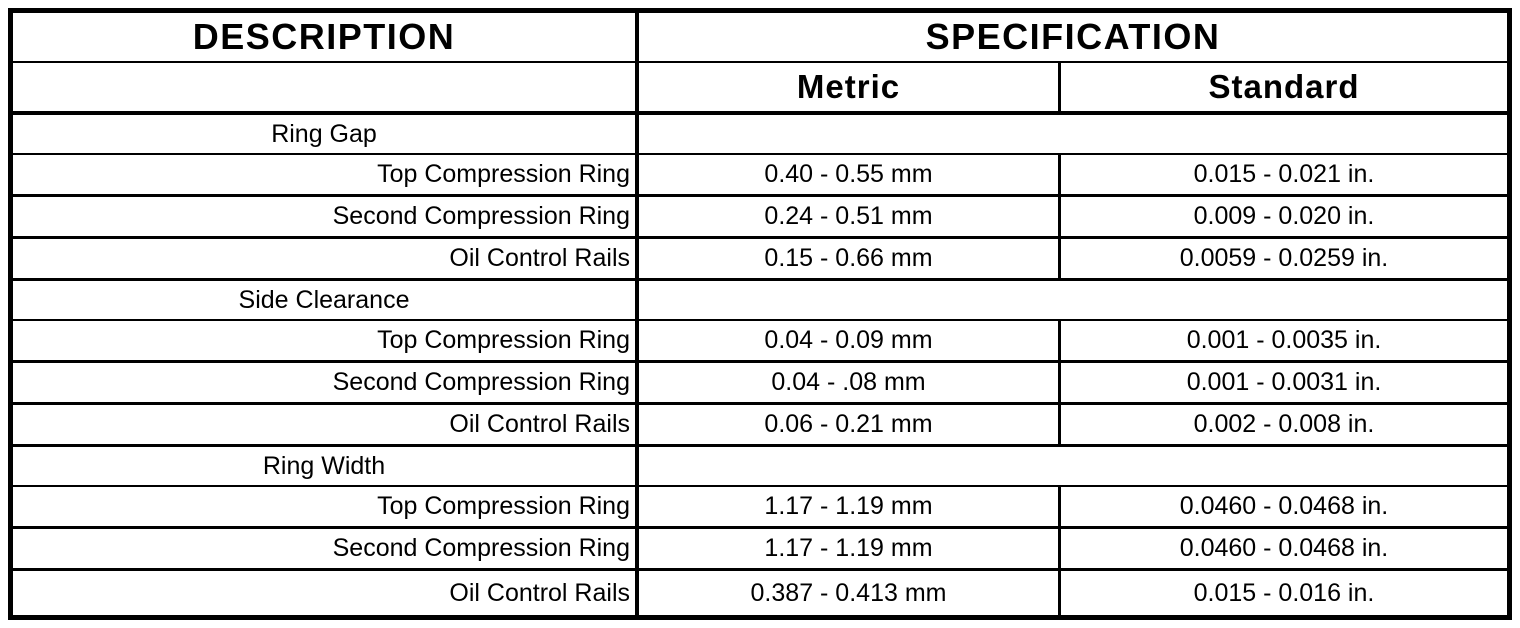 The height and width of the screenshot is (628, 1520). I want to click on metric-value: 0.15 - 0.66 mm, so click(848, 258).